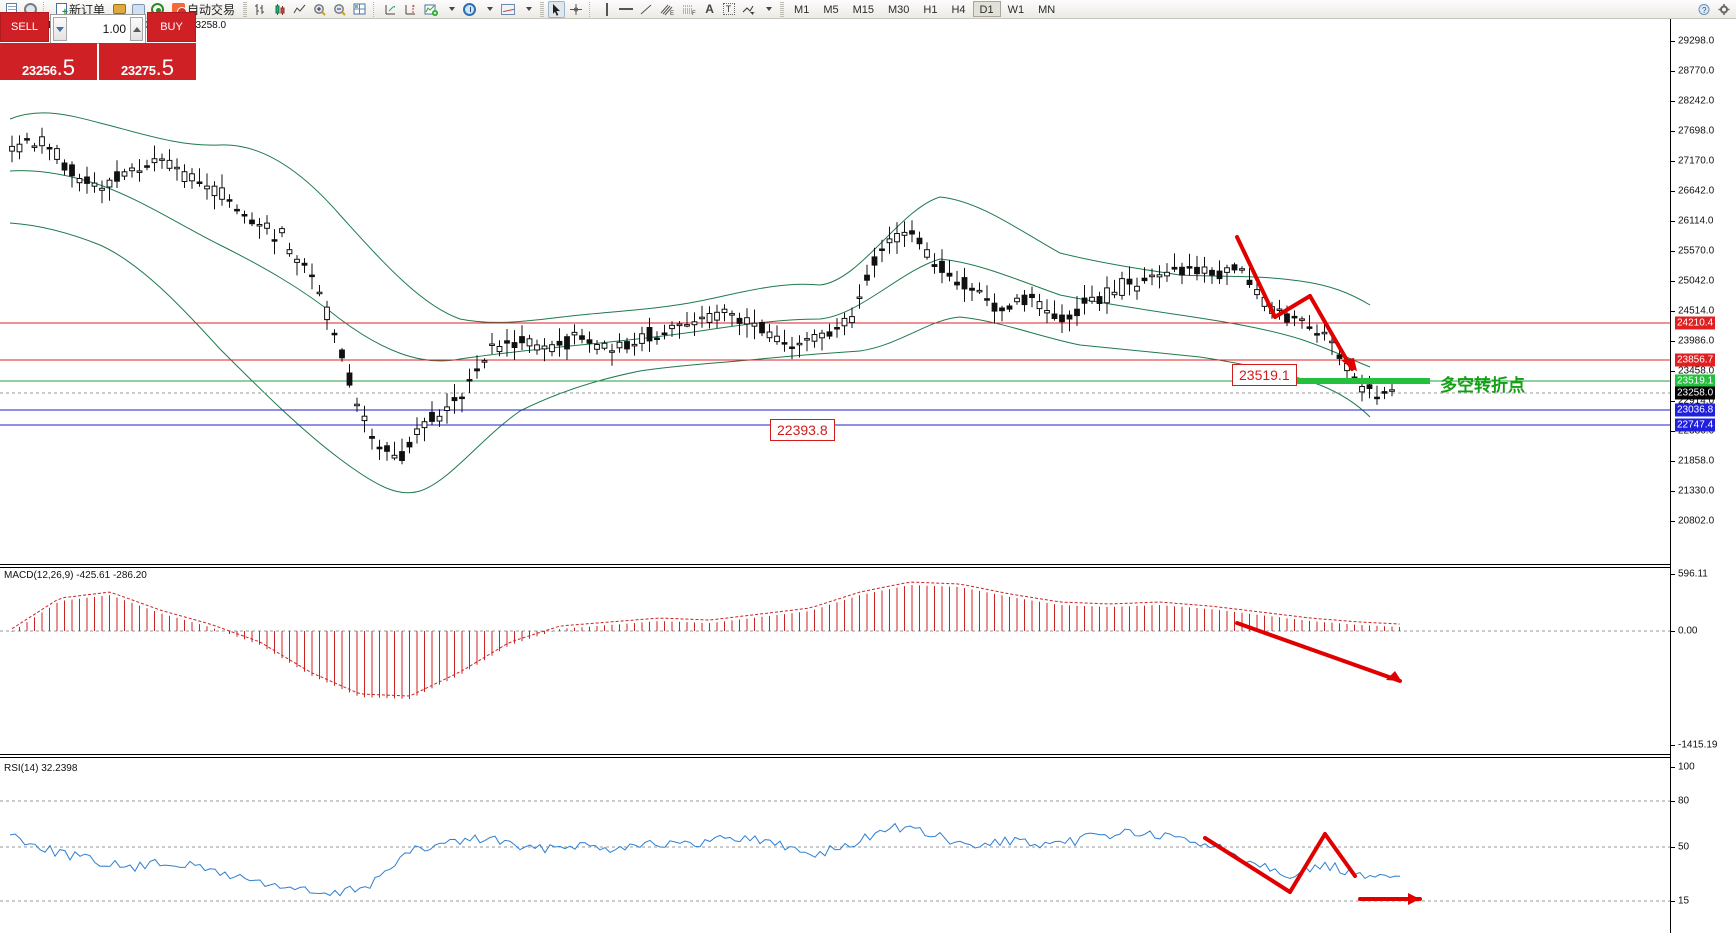 The width and height of the screenshot is (1736, 933). What do you see at coordinates (211, 9) in the screenshot?
I see `auto-trading-label: 自动交易` at bounding box center [211, 9].